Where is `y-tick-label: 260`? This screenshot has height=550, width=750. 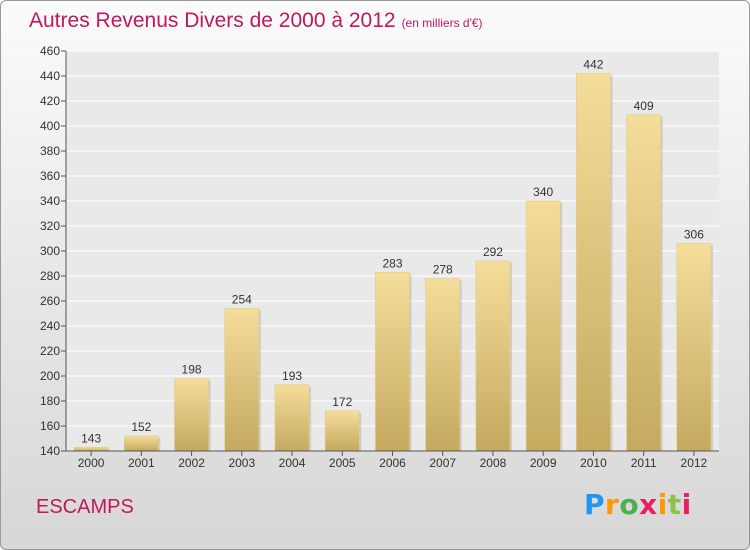 y-tick-label: 260 is located at coordinates (50, 301).